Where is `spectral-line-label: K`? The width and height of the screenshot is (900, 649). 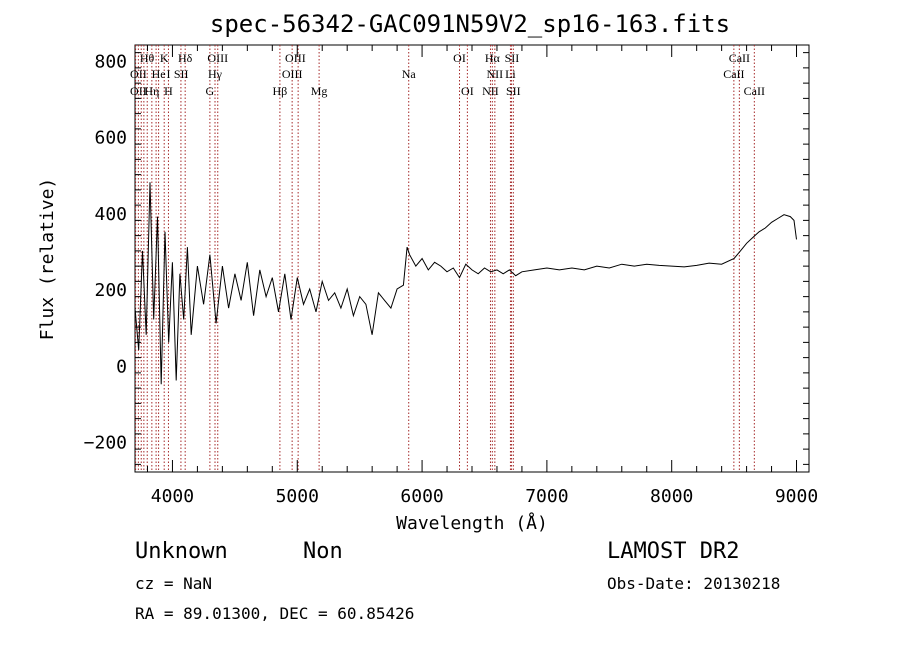
spectral-line-label: K is located at coordinates (164, 58).